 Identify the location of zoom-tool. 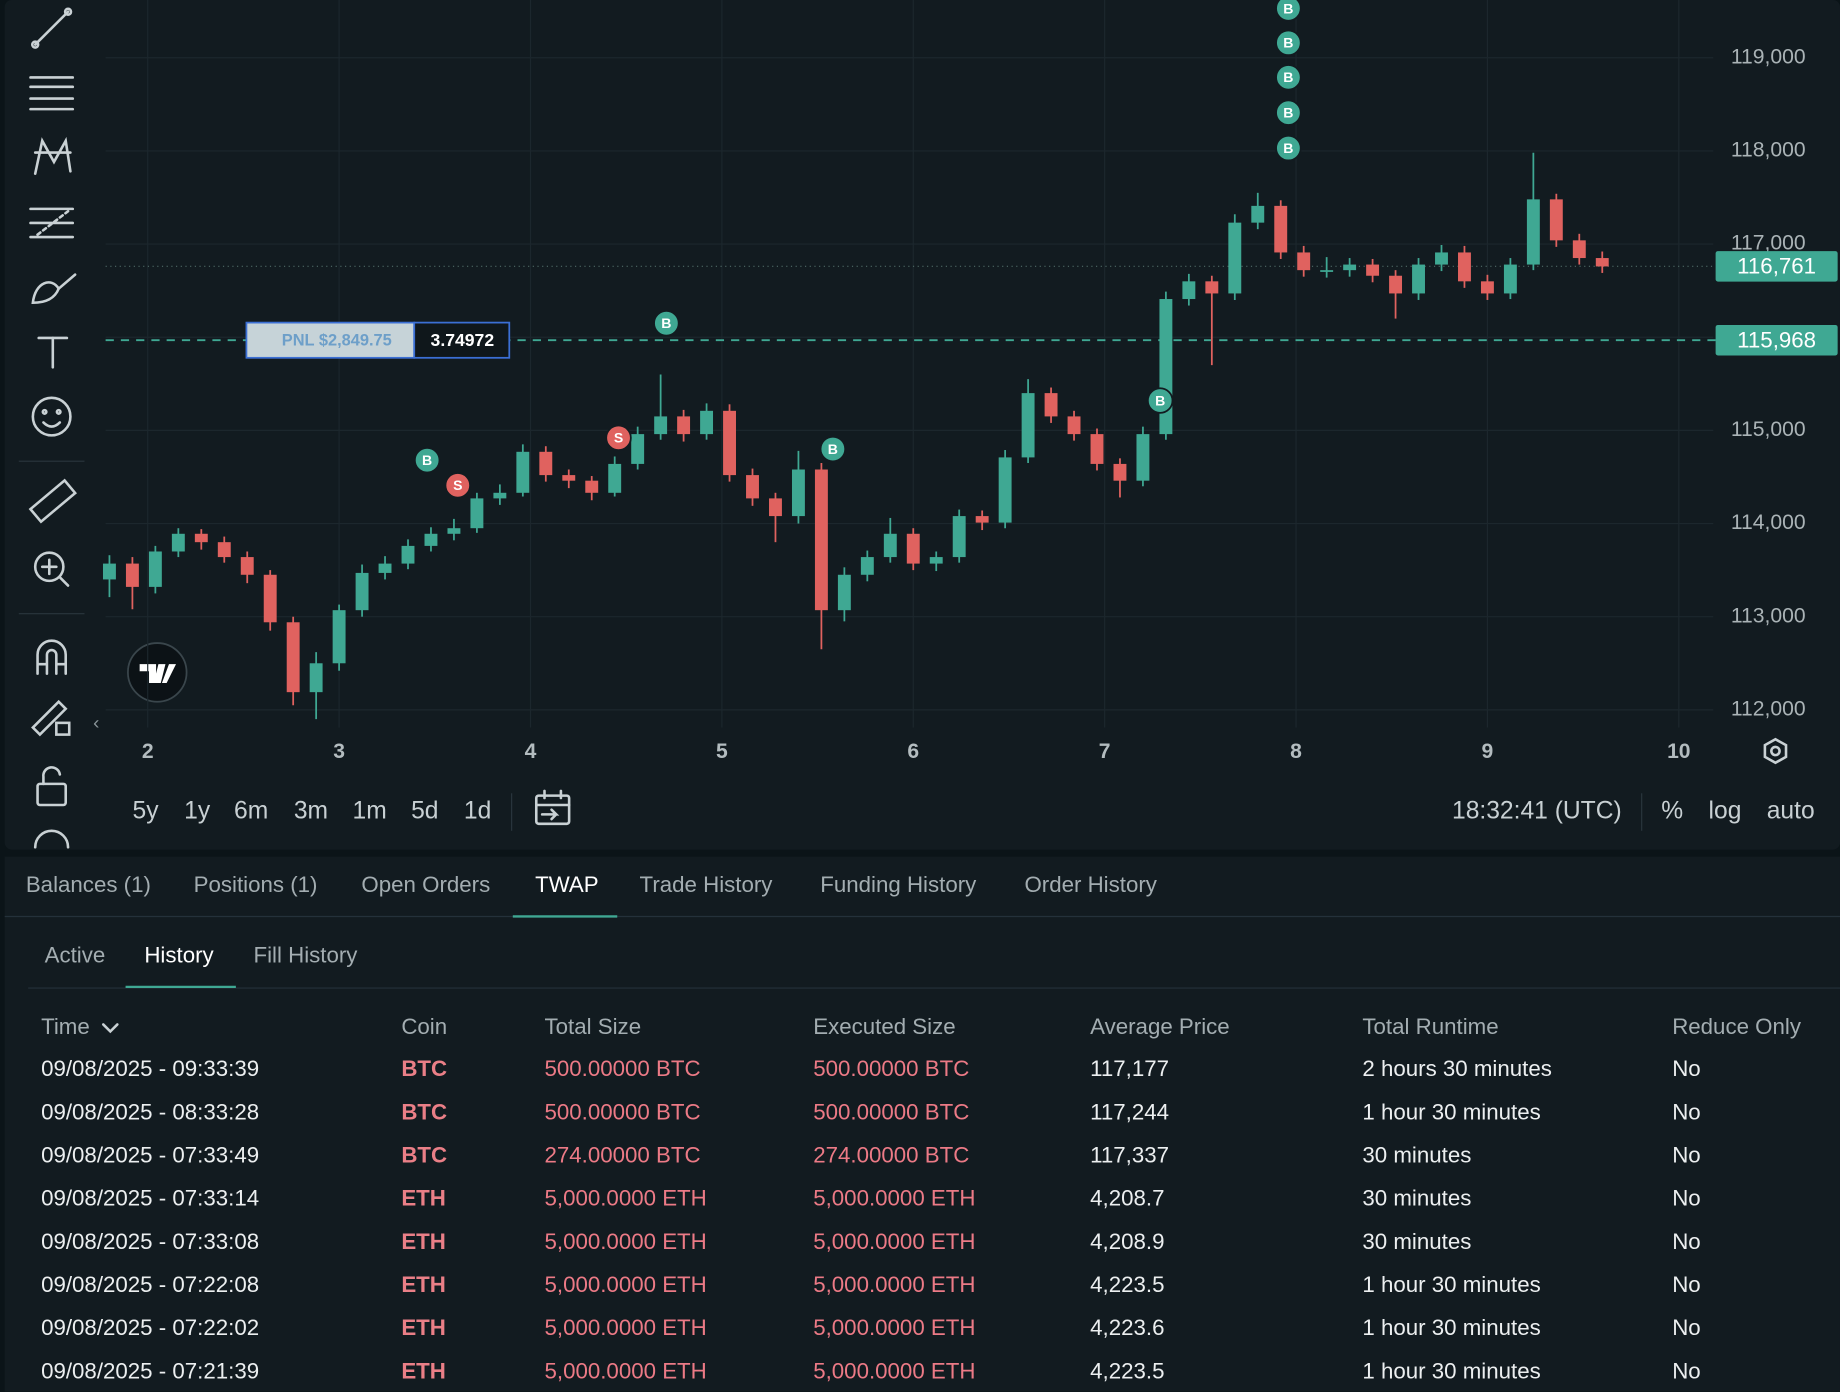
(51, 569).